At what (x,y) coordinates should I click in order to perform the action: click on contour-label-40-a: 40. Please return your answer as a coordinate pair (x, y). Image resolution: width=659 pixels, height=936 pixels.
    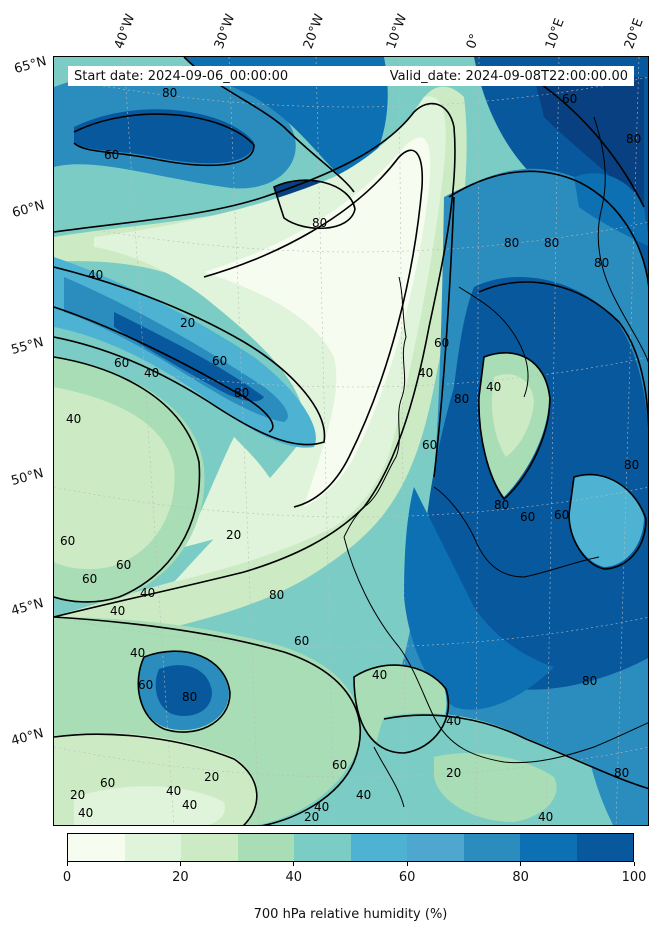
    Looking at the image, I should click on (95, 275).